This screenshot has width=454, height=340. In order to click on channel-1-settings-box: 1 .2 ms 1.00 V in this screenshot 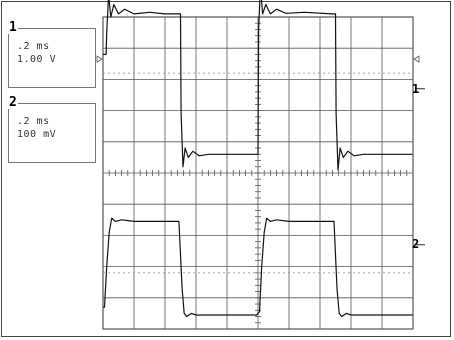, I will do `click(52, 54)`.